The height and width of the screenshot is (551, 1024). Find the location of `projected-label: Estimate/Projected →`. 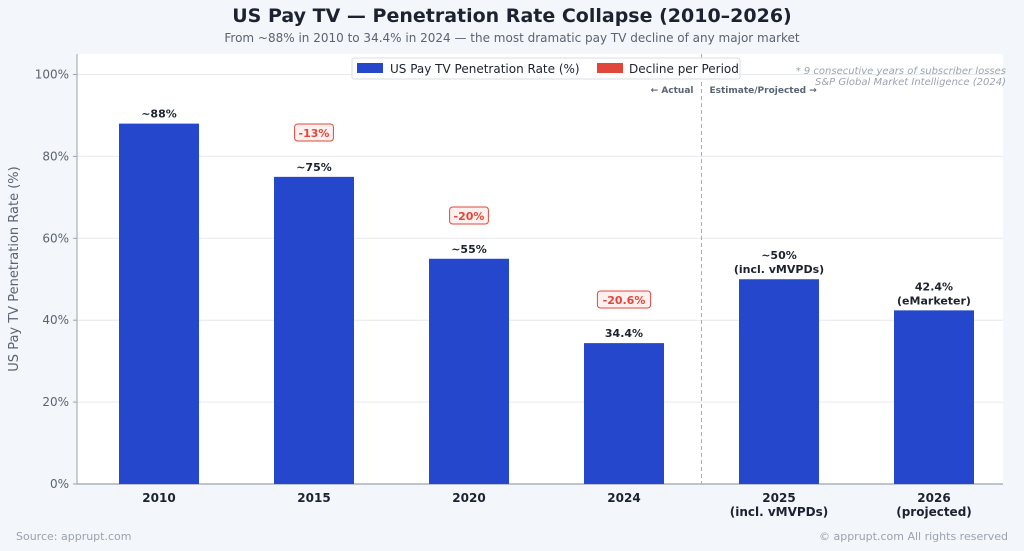

projected-label: Estimate/Projected → is located at coordinates (764, 91).